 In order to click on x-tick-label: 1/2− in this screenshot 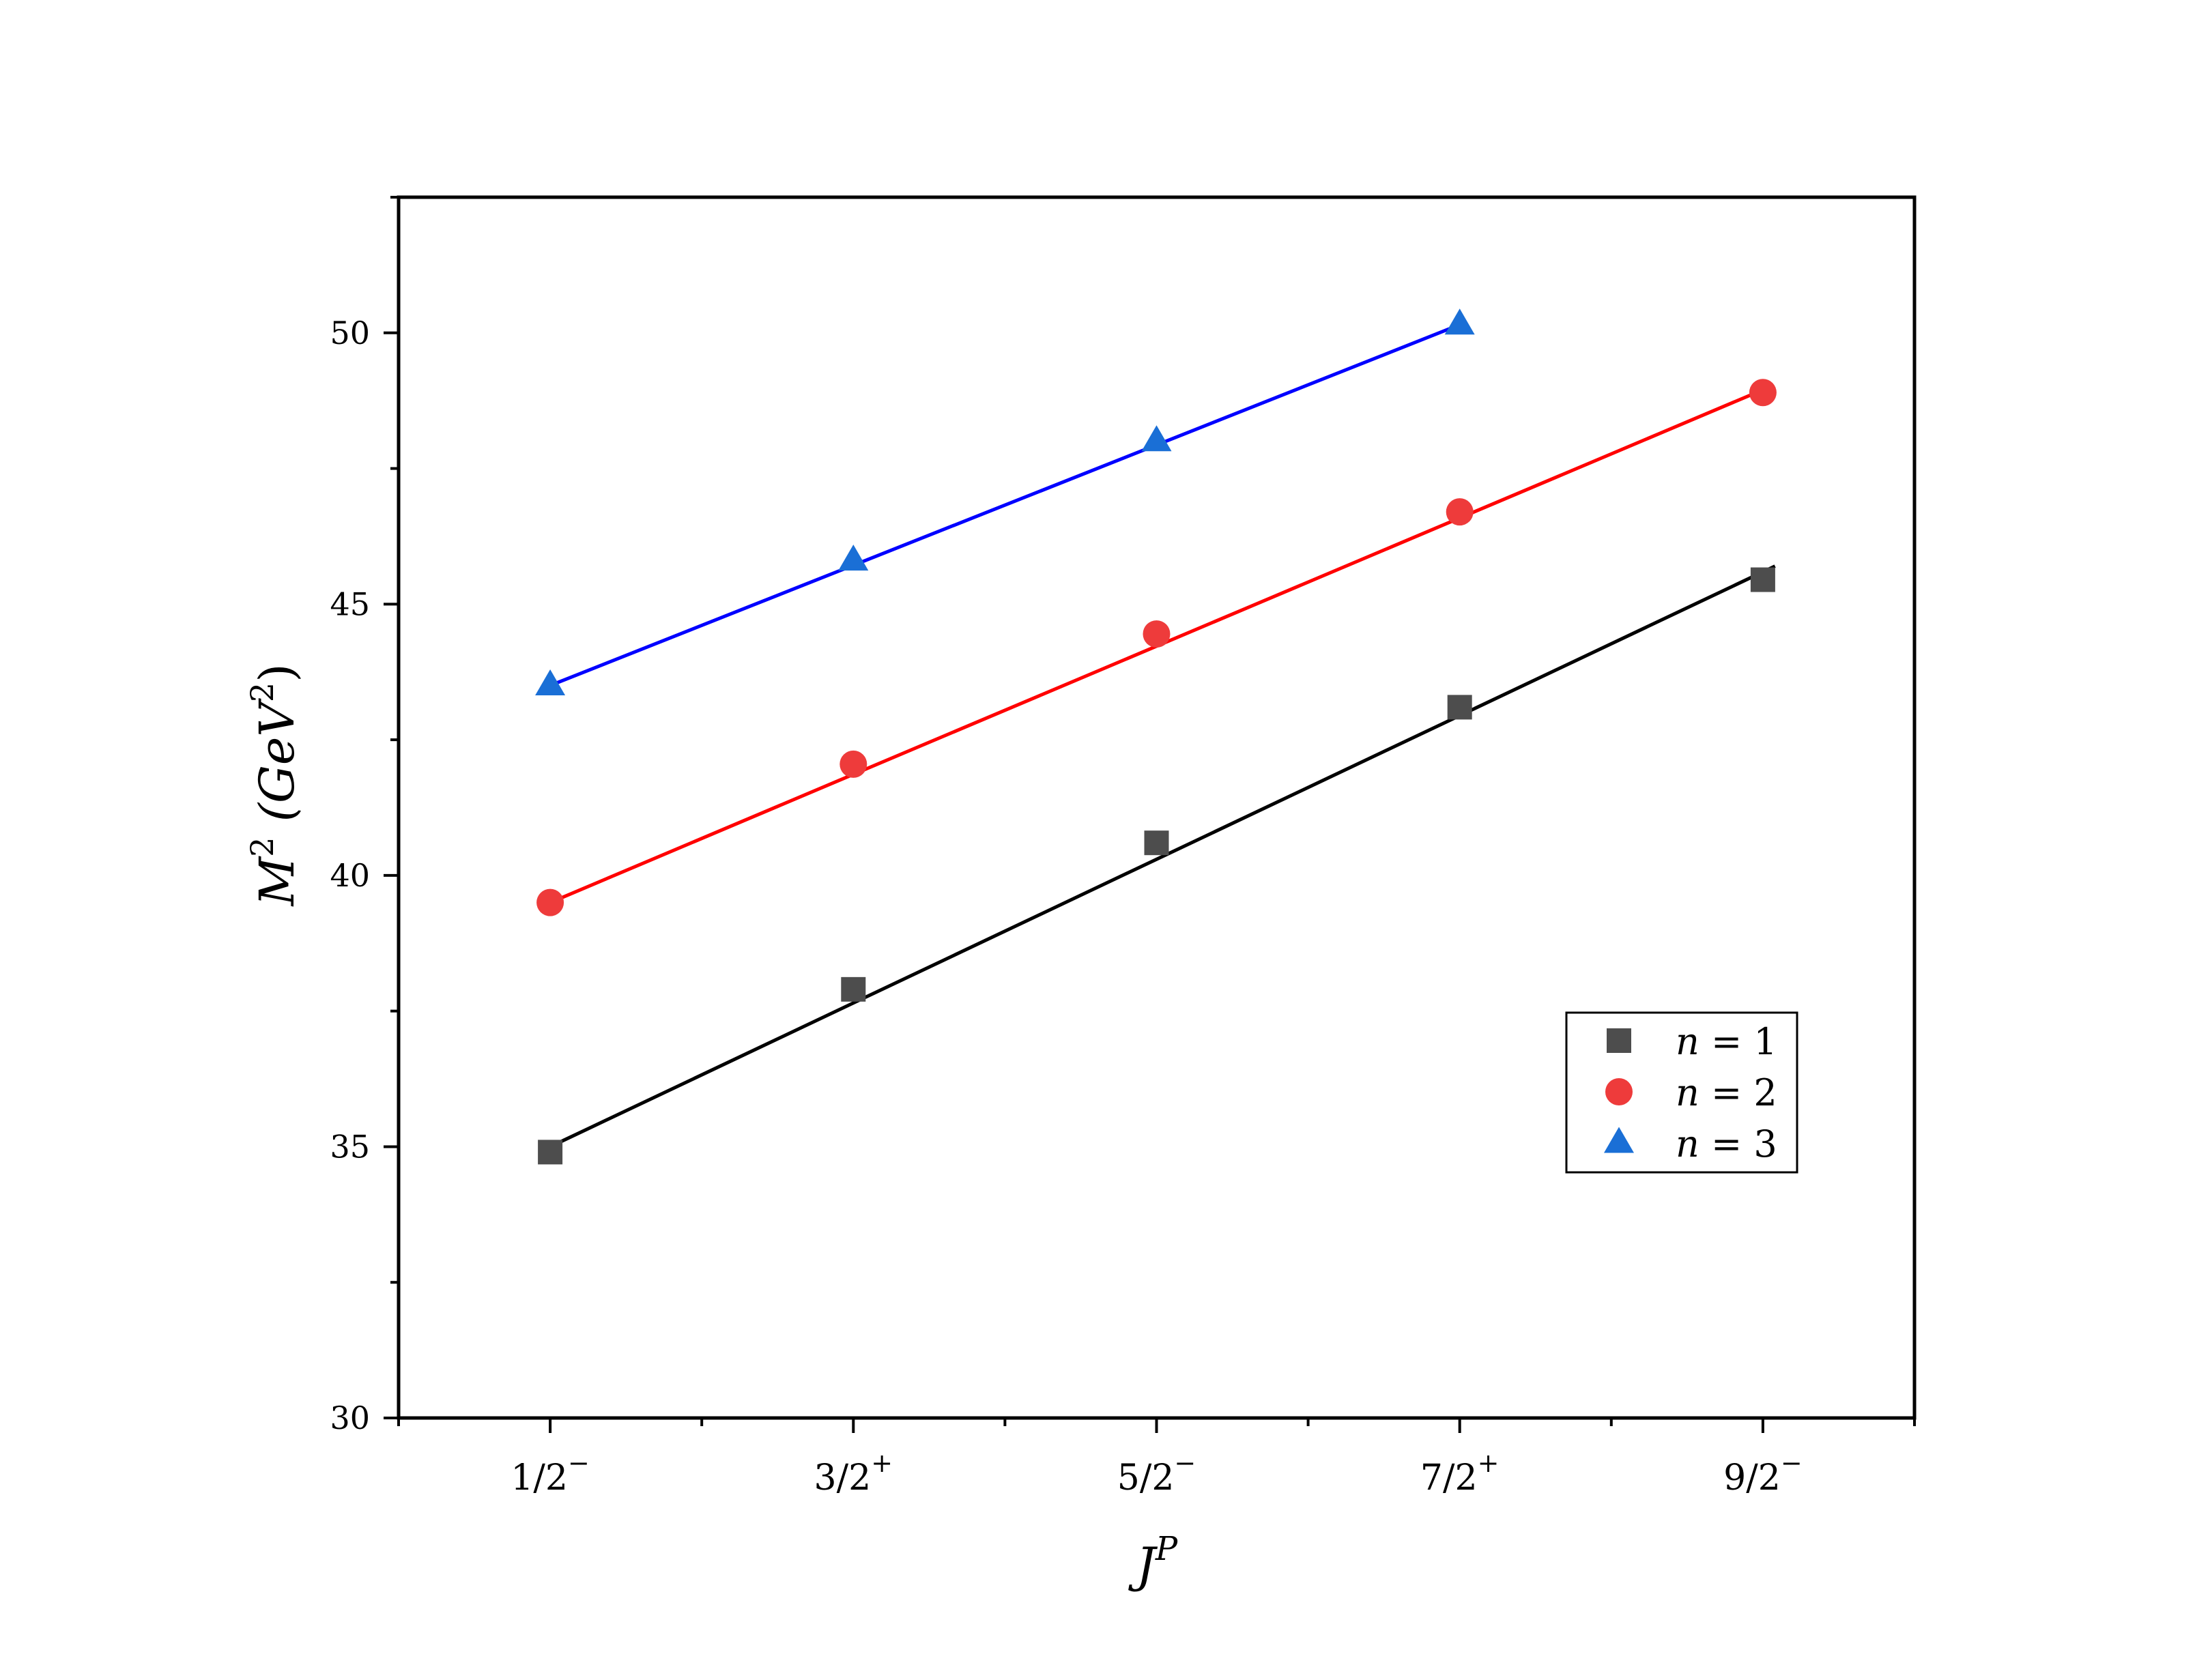, I will do `click(550, 1473)`.